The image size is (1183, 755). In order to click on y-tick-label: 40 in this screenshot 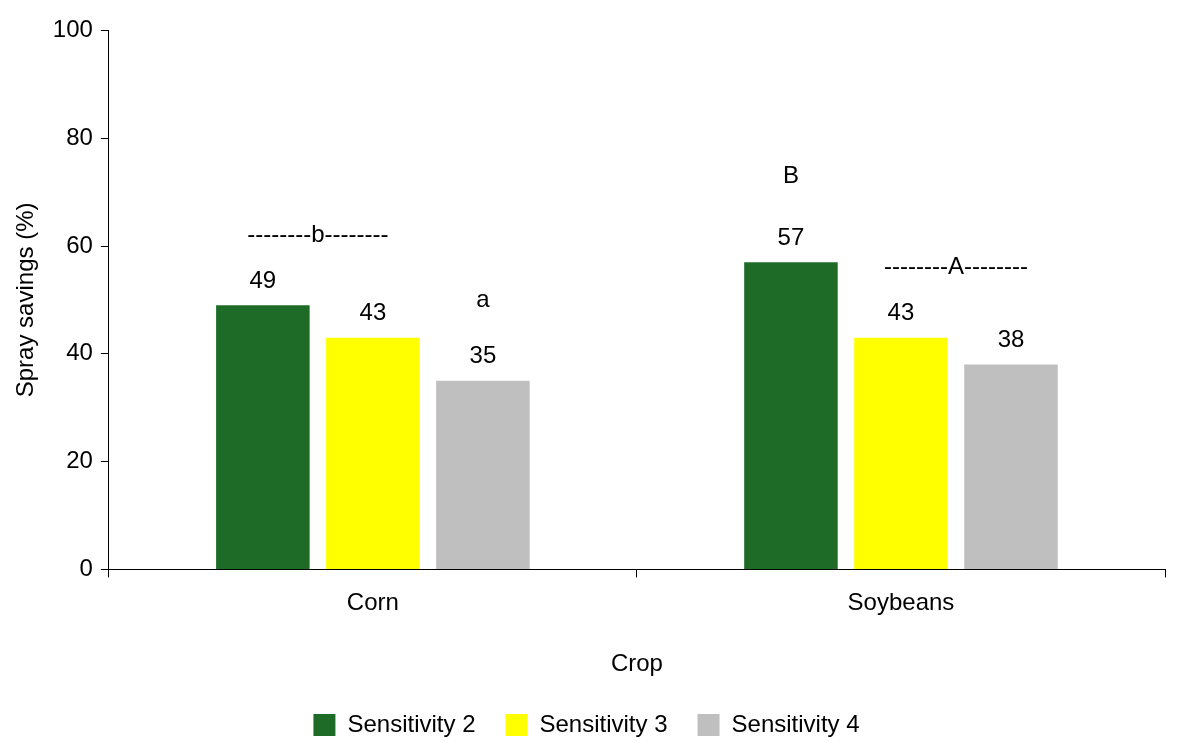, I will do `click(79, 352)`.